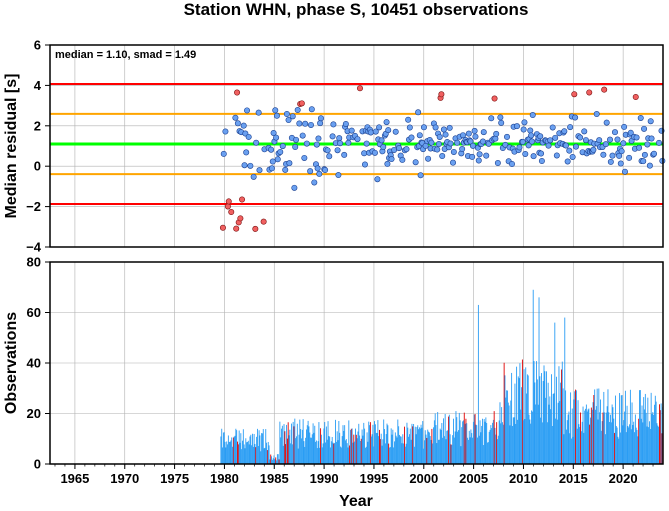 The width and height of the screenshot is (669, 511). What do you see at coordinates (34, 413) in the screenshot?
I see `y-tick-label: 20` at bounding box center [34, 413].